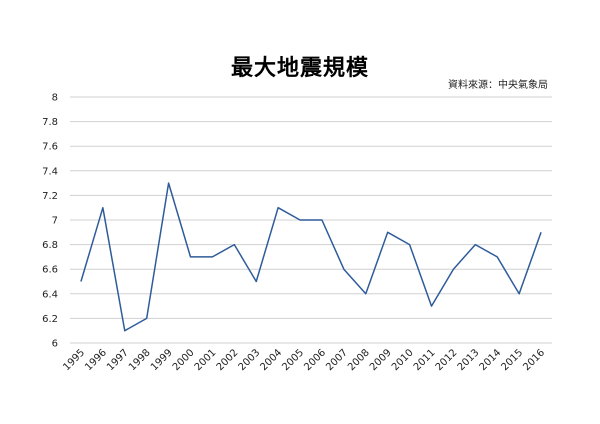 The width and height of the screenshot is (600, 424). I want to click on x-tick-label: 2006, so click(315, 360).